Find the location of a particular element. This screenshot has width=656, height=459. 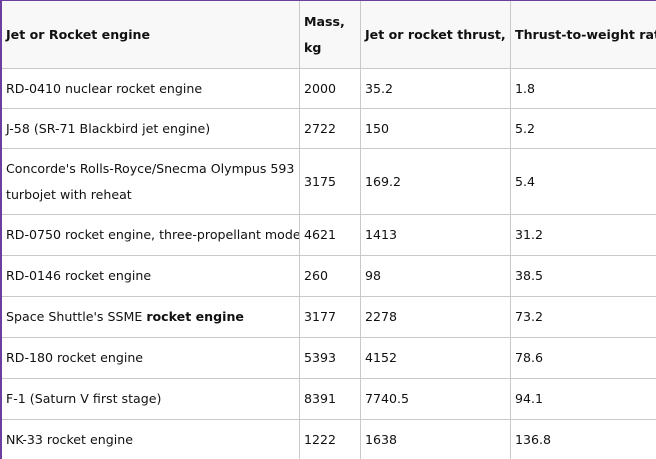

cell-thrust: 35.2 is located at coordinates (435, 88).